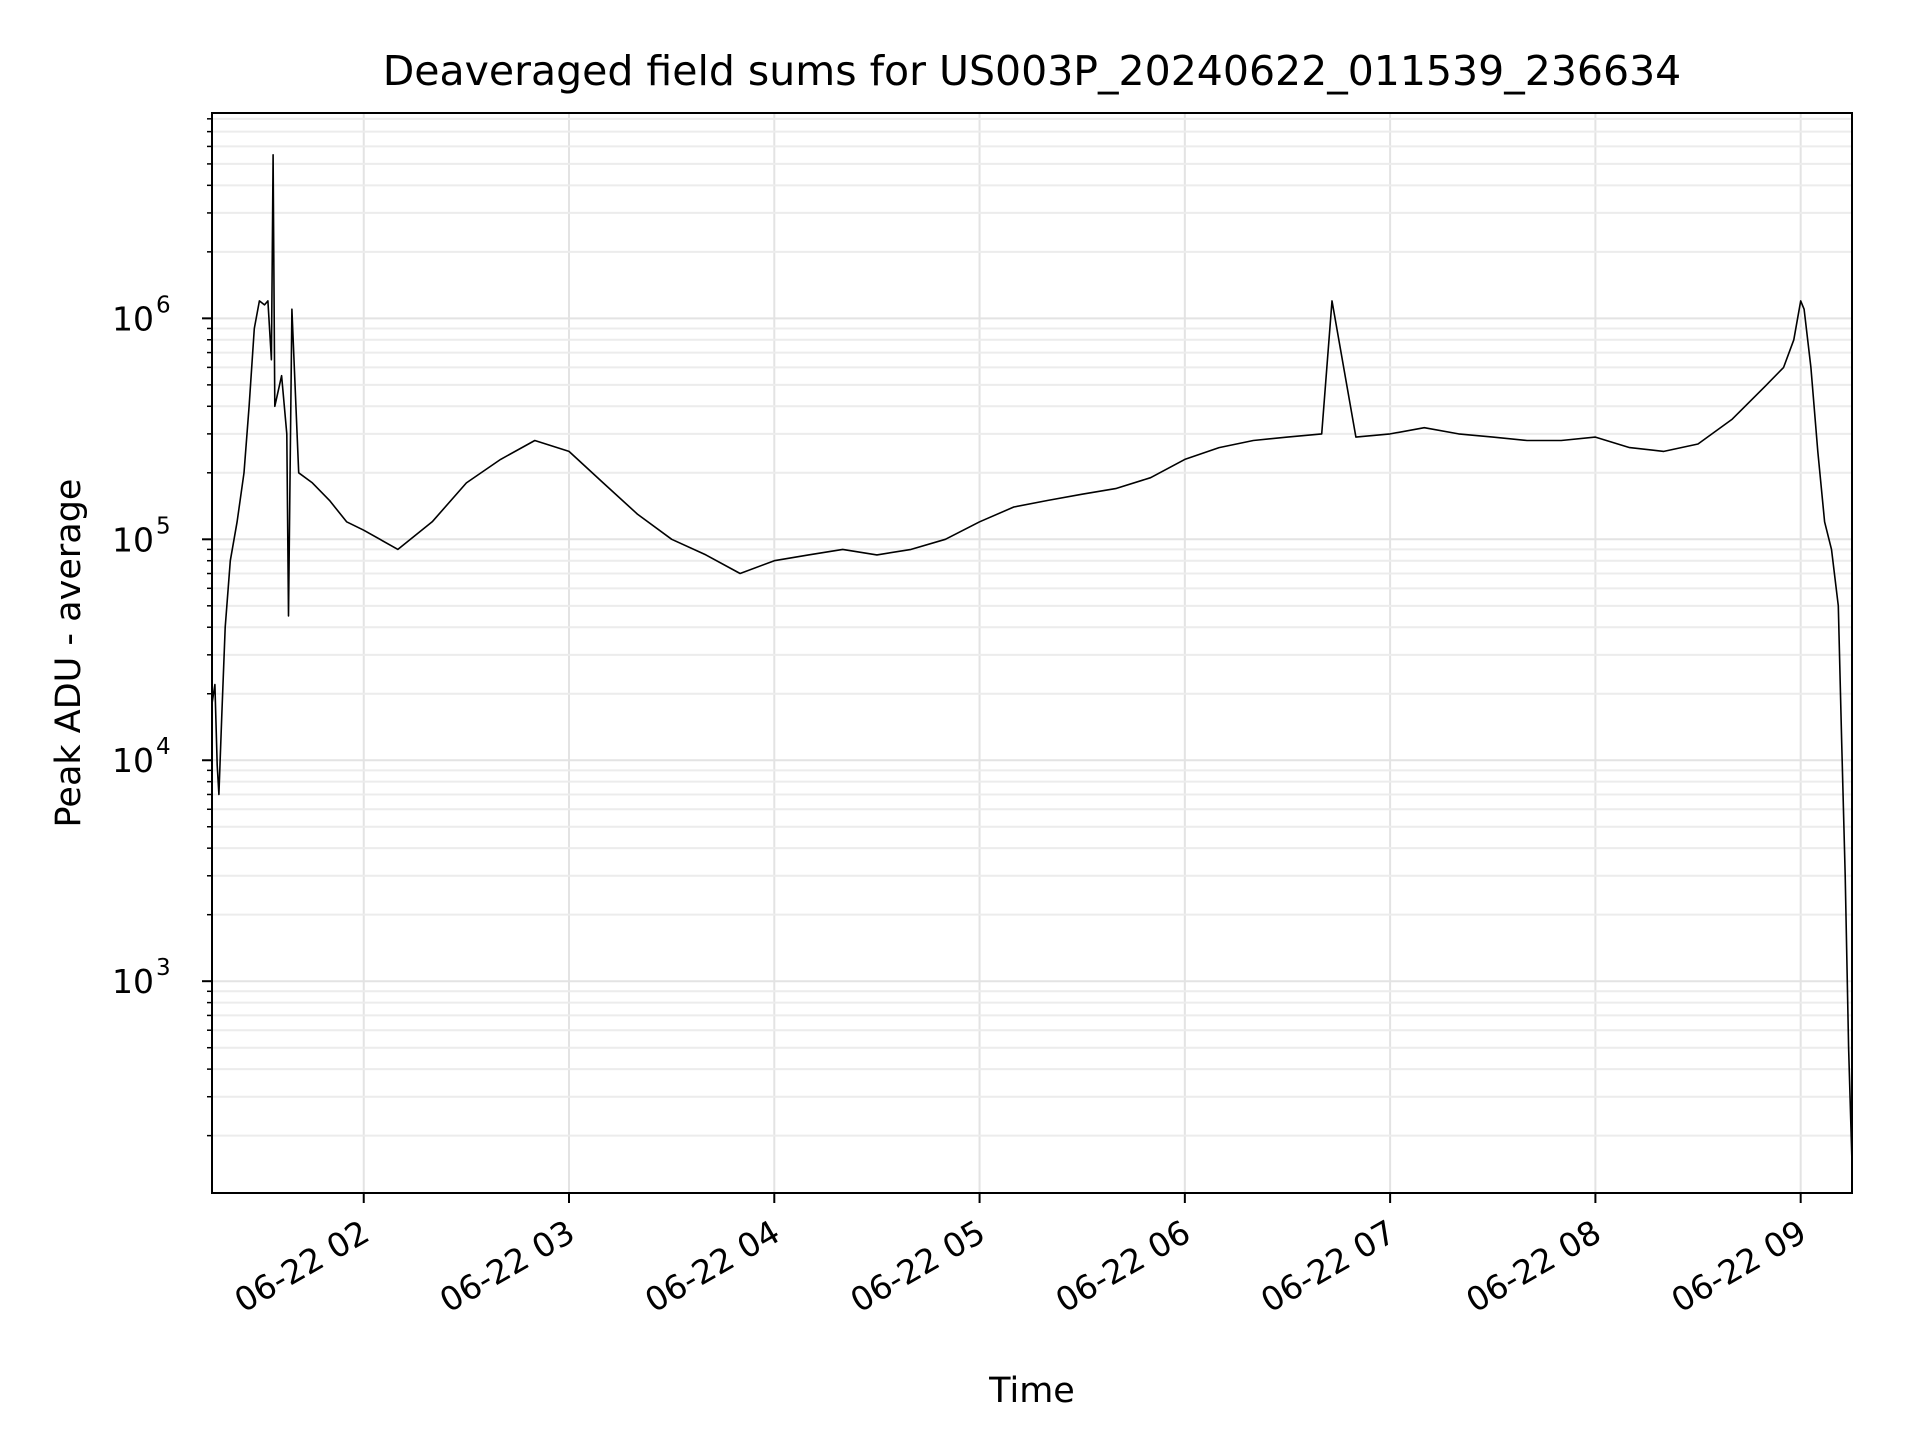 The width and height of the screenshot is (1920, 1440). I want to click on x-axis-label: Time, so click(1031, 1391).